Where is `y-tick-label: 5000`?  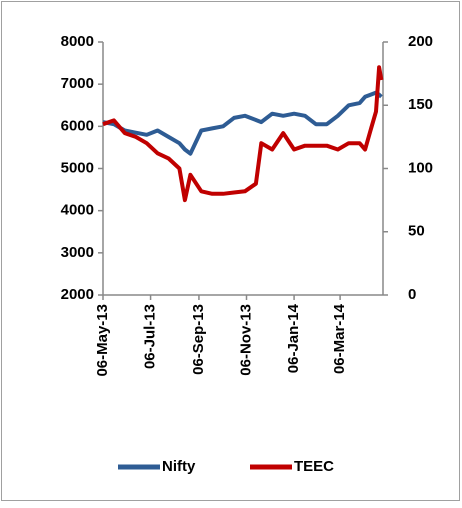
y-tick-label: 5000 is located at coordinates (77, 167).